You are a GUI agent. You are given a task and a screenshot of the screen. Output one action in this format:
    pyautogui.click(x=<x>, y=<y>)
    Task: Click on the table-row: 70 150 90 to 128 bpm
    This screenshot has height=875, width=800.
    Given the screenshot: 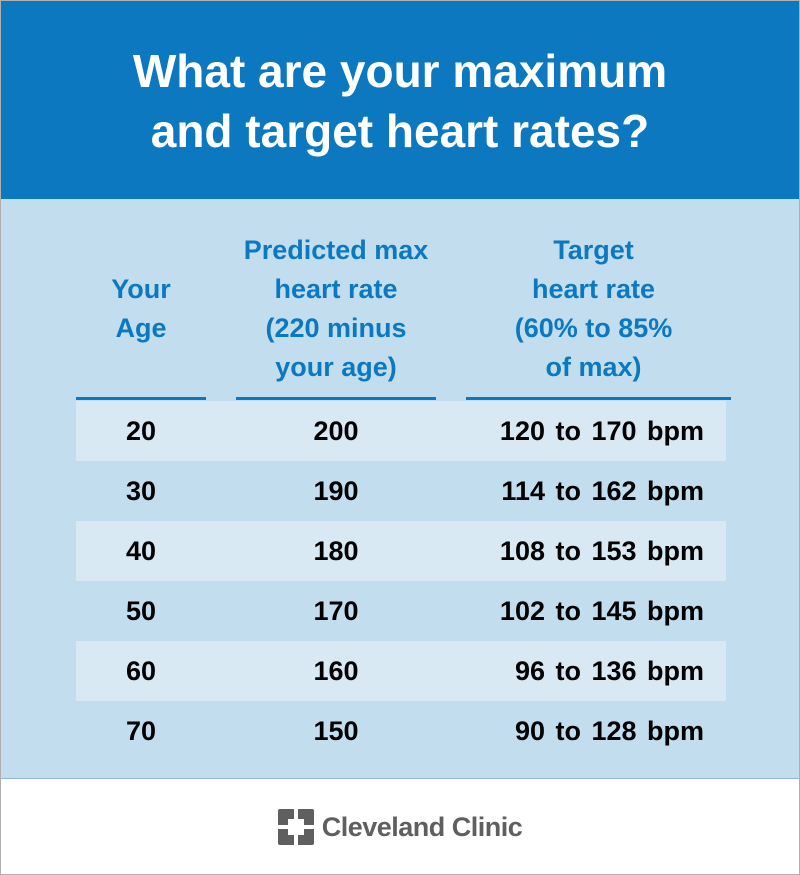 What is the action you would take?
    pyautogui.click(x=401, y=731)
    